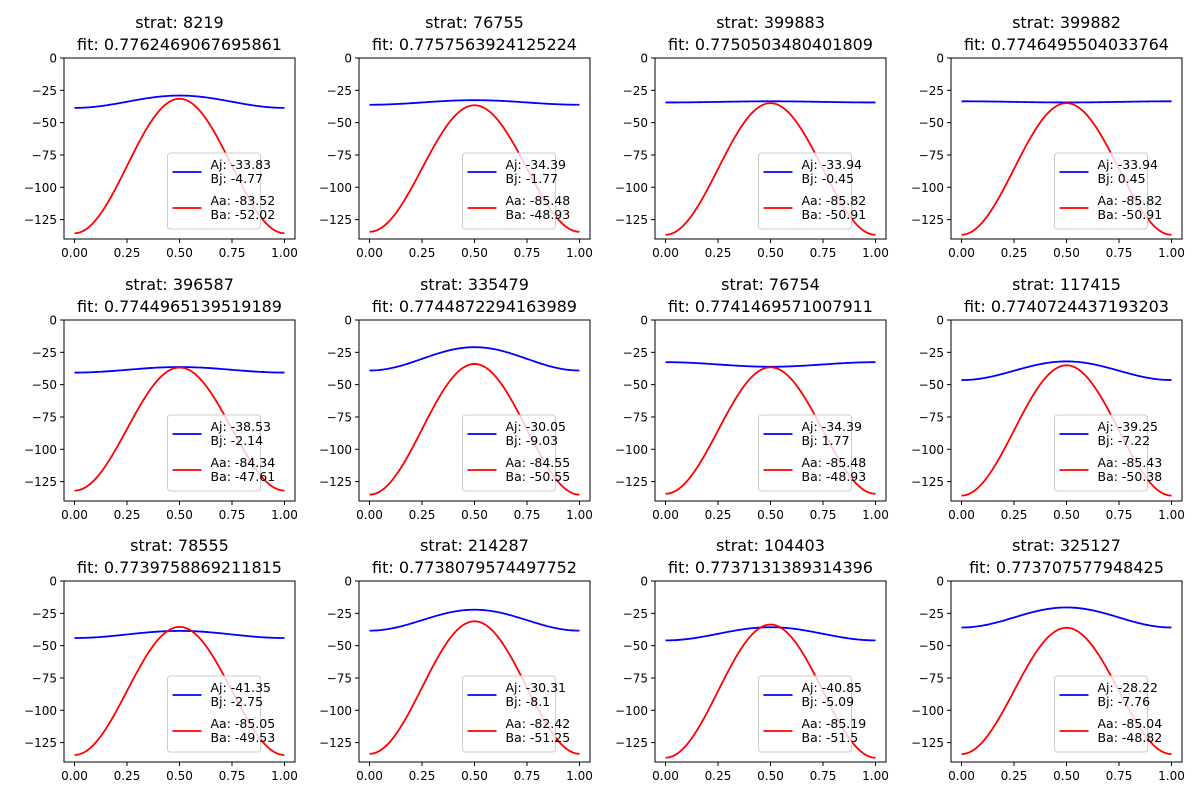 This screenshot has height=804, width=1200. Describe the element at coordinates (1124, 440) in the screenshot. I see `legend-label: Bj: -7.22` at that location.